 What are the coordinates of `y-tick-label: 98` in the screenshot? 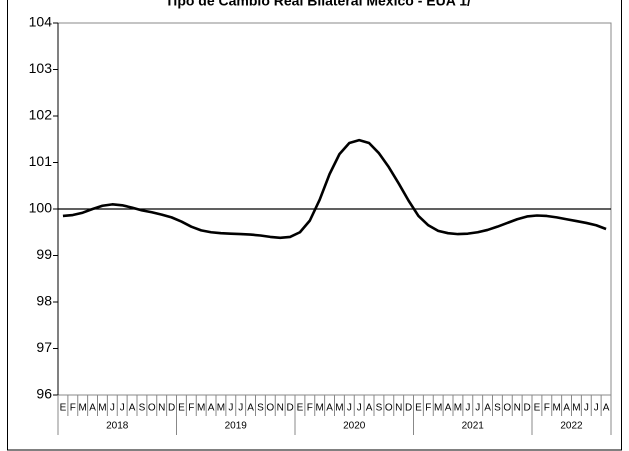 It's located at (44, 301).